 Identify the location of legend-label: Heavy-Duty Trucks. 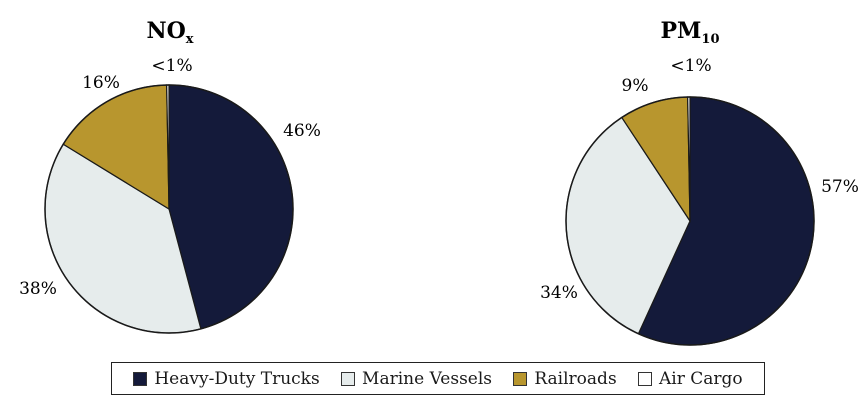
(237, 378).